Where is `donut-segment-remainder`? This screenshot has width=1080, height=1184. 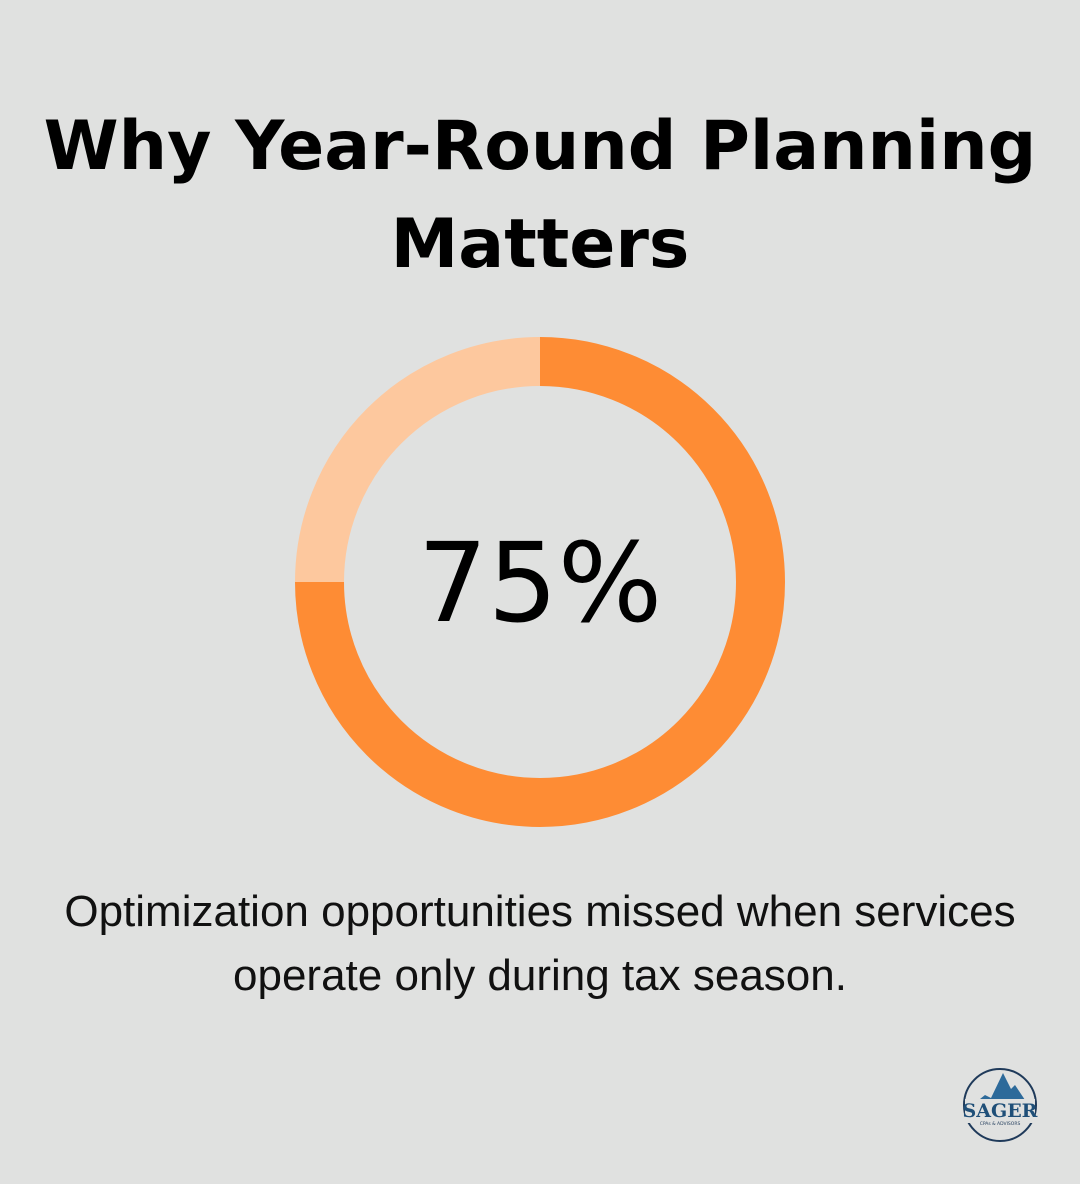
donut-segment-remainder is located at coordinates (418, 460).